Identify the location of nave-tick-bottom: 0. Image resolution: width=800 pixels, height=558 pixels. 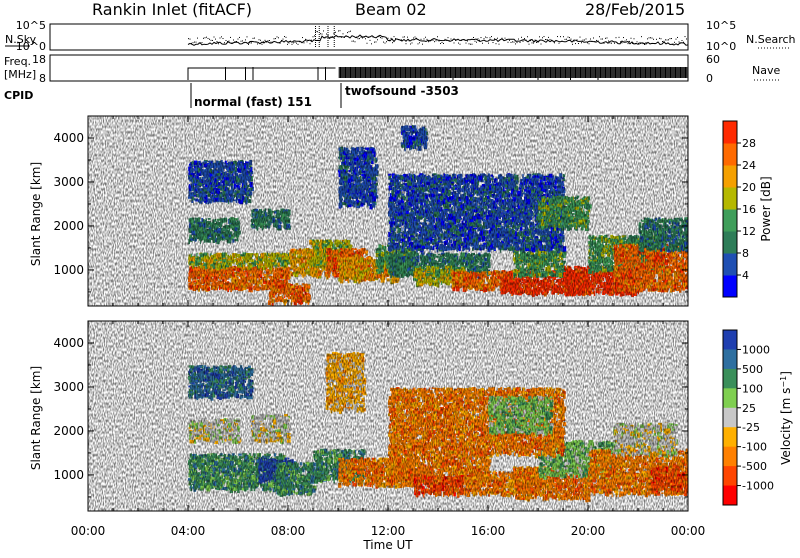
(709, 78).